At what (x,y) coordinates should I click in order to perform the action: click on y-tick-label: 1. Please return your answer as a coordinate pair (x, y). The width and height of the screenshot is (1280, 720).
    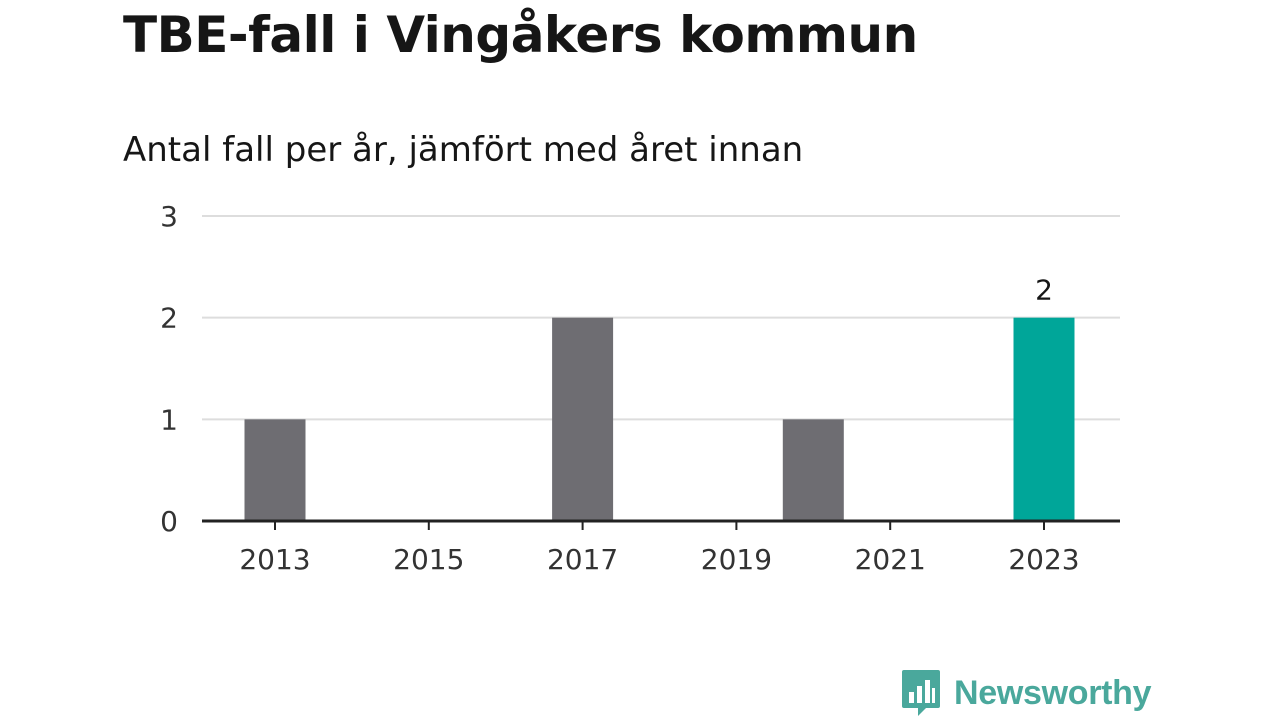
    Looking at the image, I should click on (169, 419).